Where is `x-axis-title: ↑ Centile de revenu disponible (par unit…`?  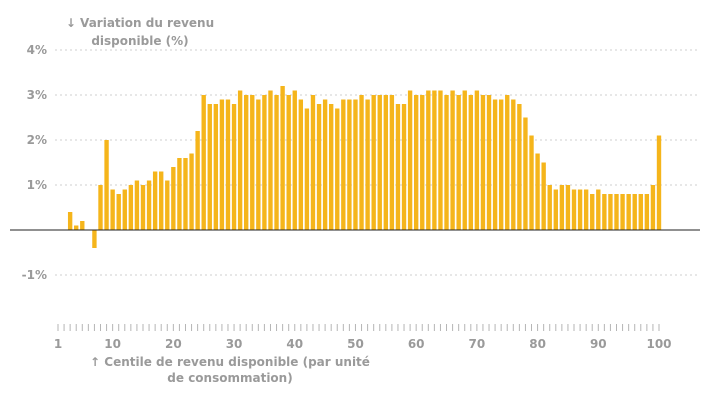 x-axis-title: ↑ Centile de revenu disponible (par unit… is located at coordinates (230, 370).